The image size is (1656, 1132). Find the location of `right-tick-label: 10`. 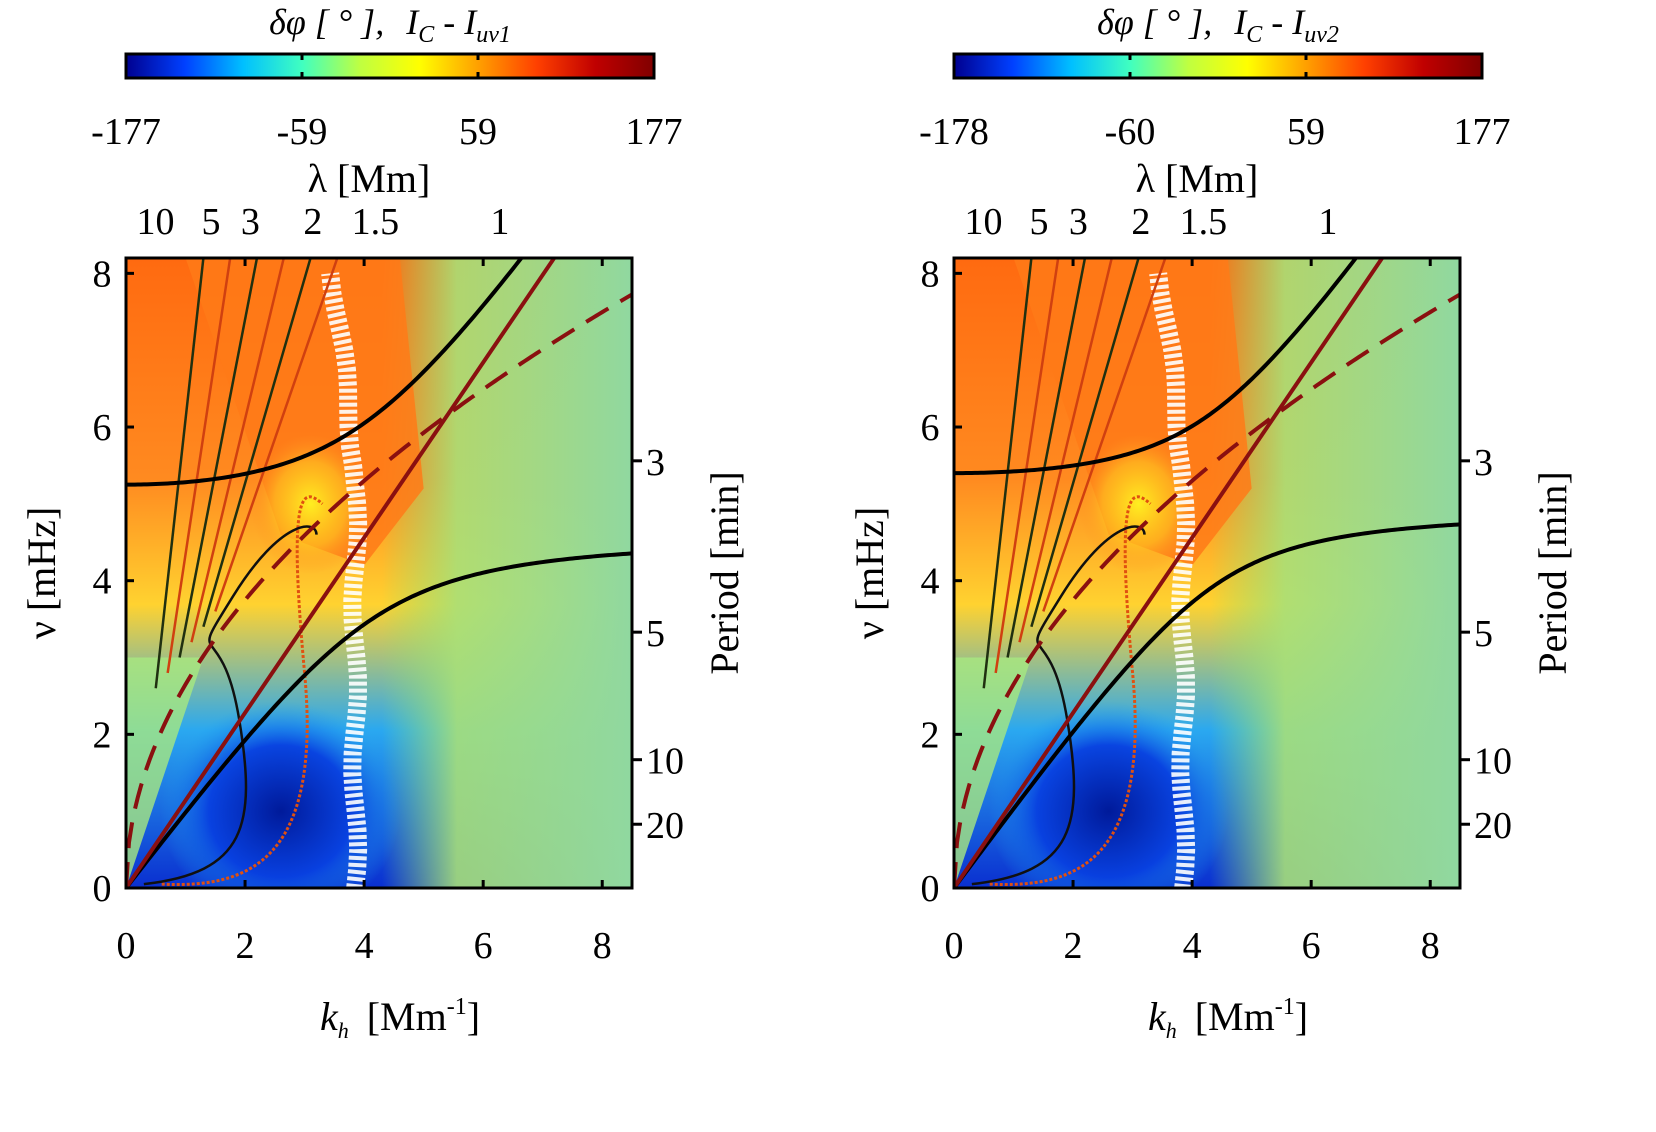

right-tick-label: 10 is located at coordinates (665, 762).